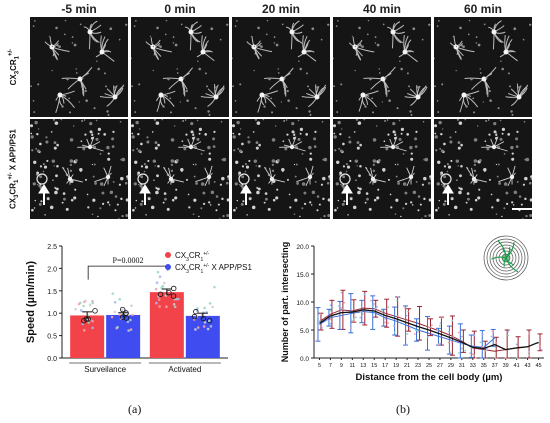 The width and height of the screenshot is (550, 423). What do you see at coordinates (181, 267) in the screenshot?
I see `legend-text-part: CX` at bounding box center [181, 267].